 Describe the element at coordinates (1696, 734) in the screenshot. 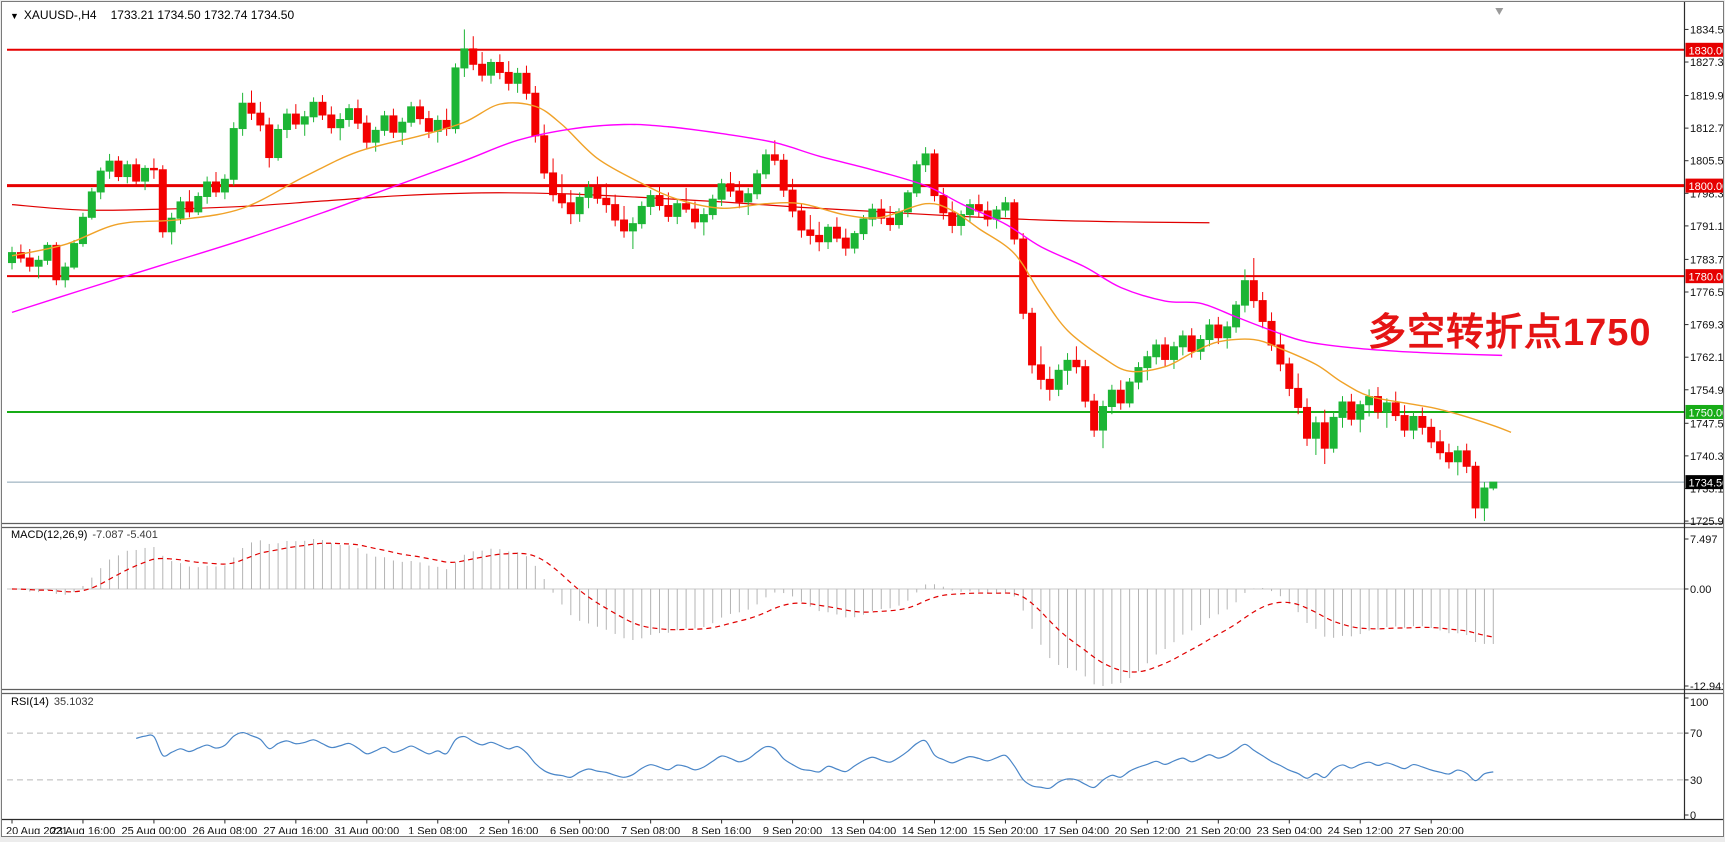

I see `rsi-axis-label: 70` at that location.